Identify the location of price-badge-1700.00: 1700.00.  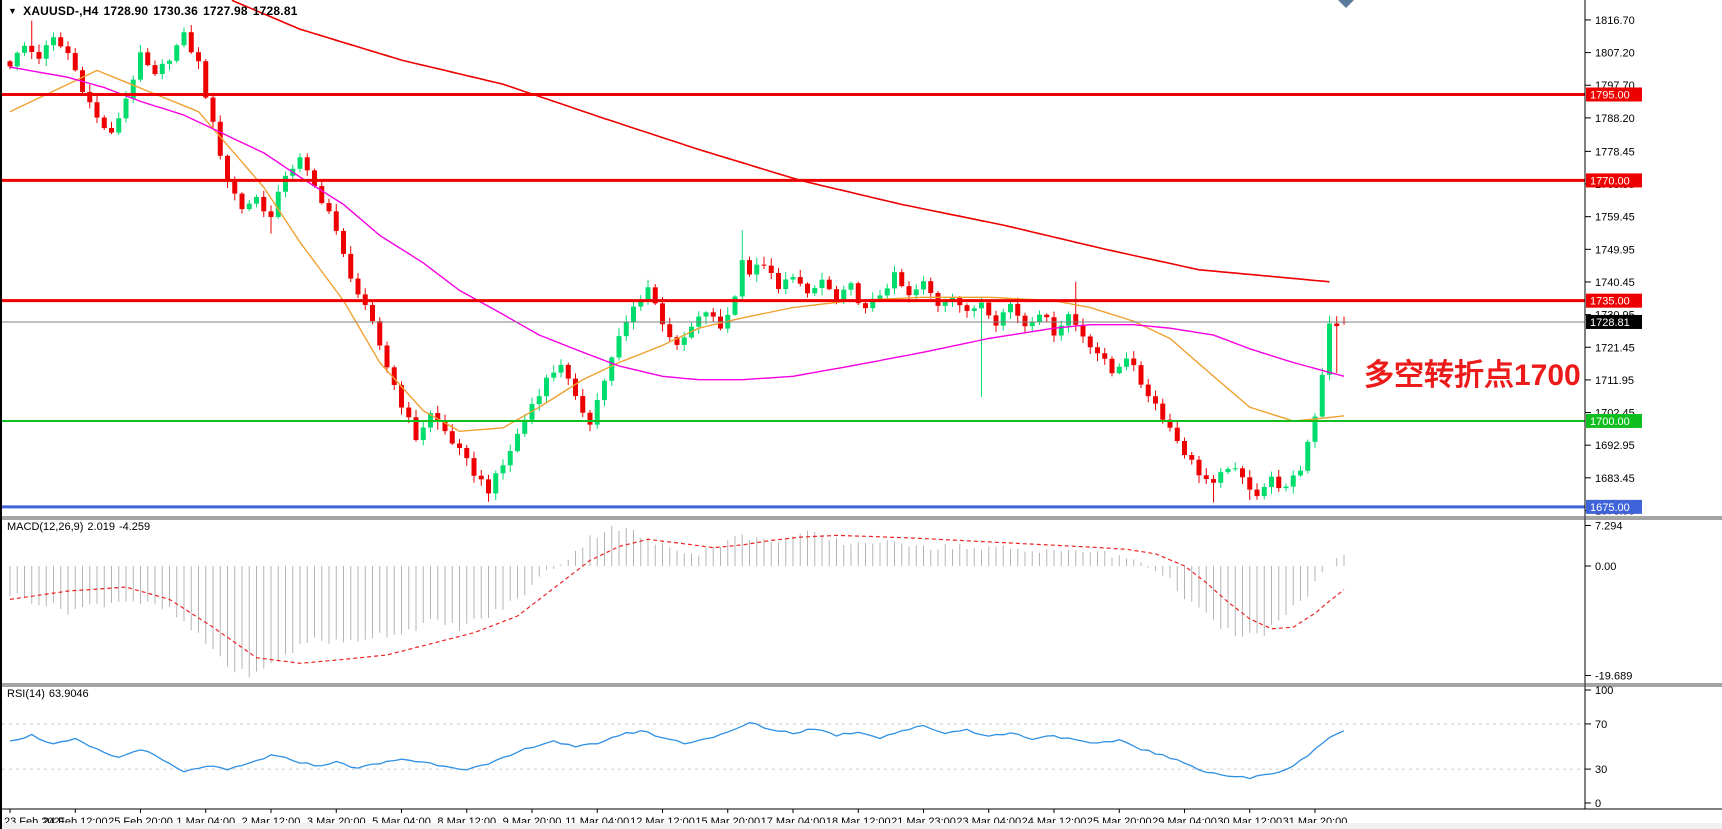
(1614, 420).